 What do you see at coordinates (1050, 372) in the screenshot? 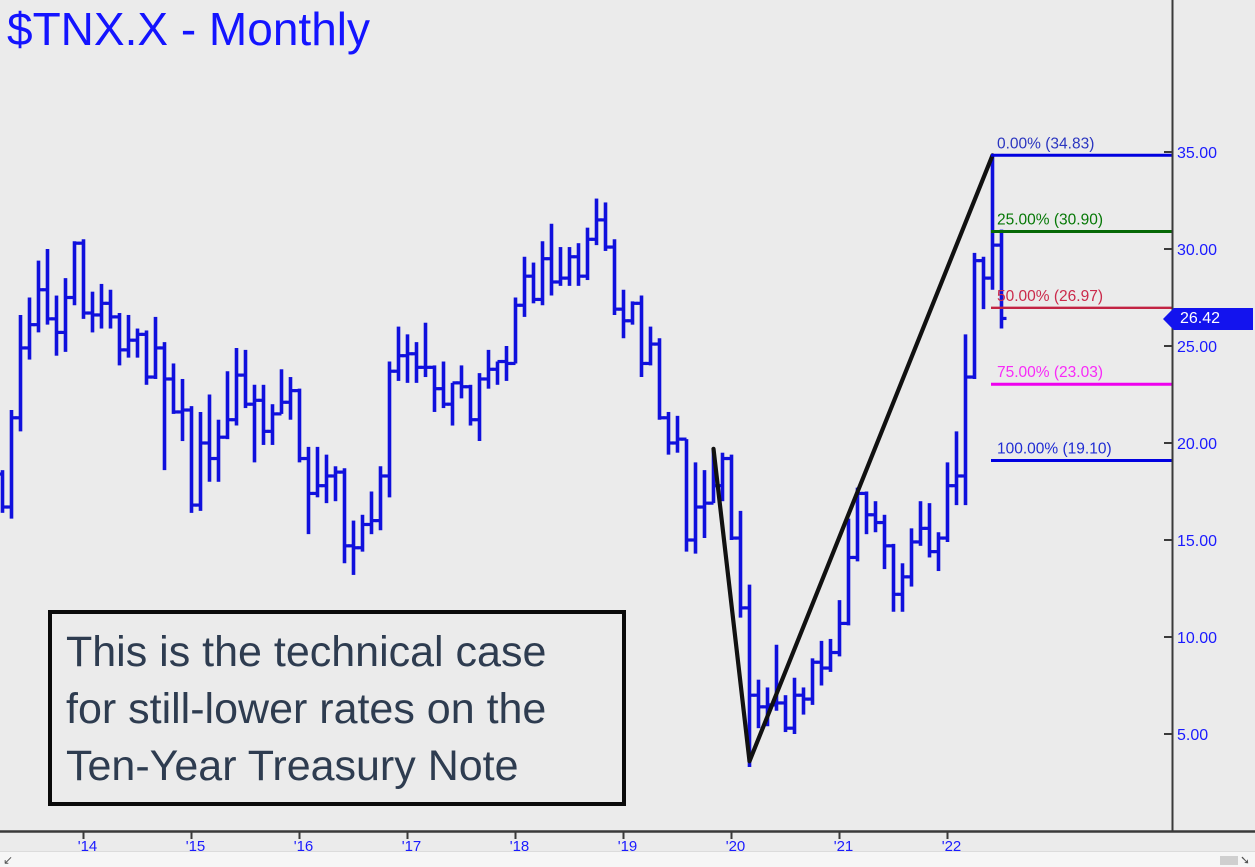
I see `fib-label-3: 75.00% (23.03)` at bounding box center [1050, 372].